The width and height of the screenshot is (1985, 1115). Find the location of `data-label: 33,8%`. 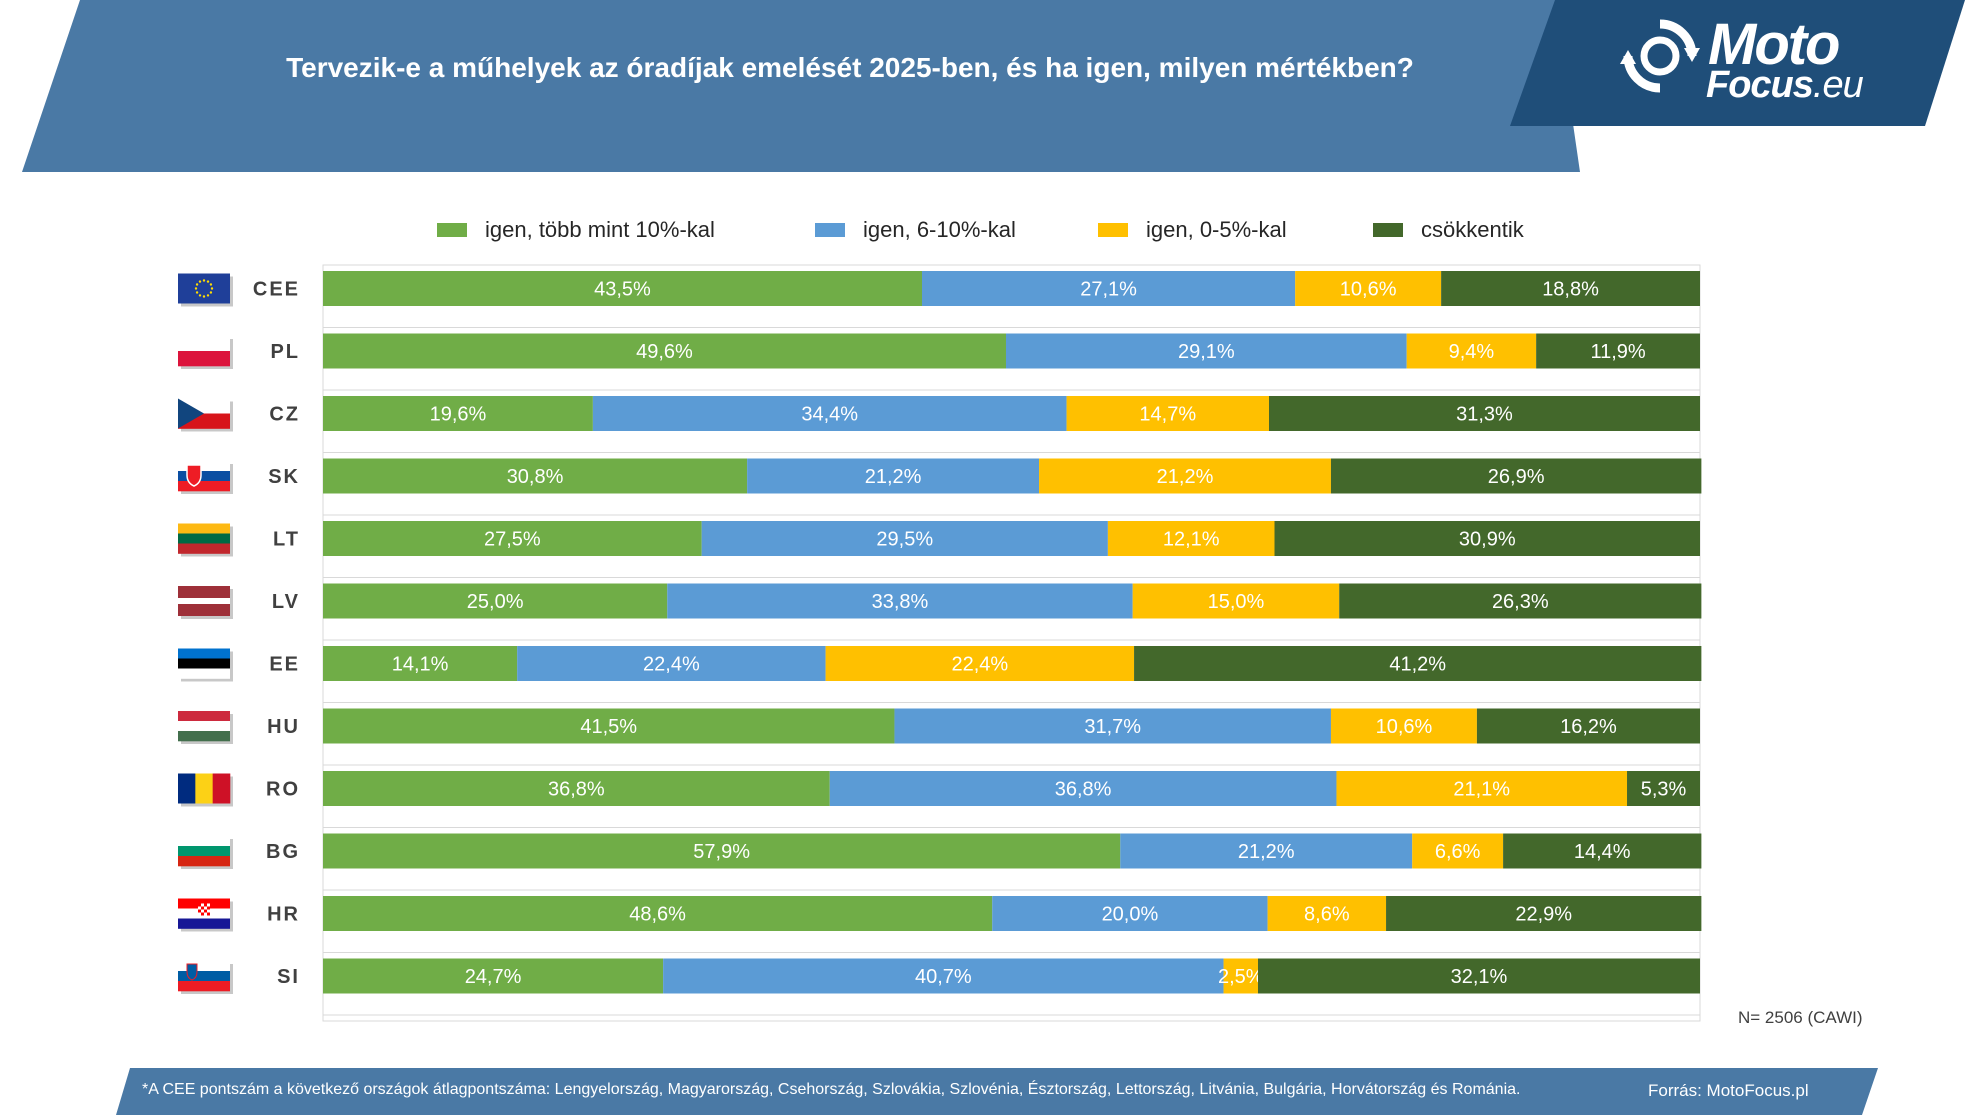

data-label: 33,8% is located at coordinates (900, 602).